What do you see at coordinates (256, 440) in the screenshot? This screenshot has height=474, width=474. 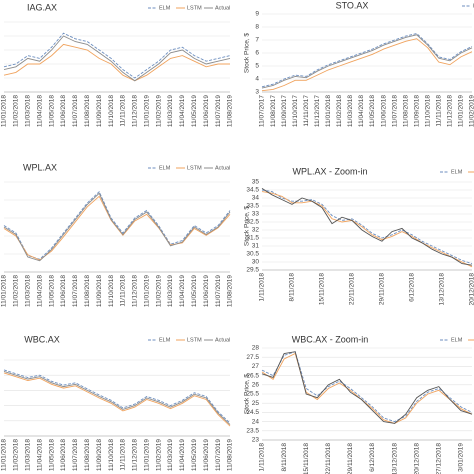 I see `y-tick-label: 23` at bounding box center [256, 440].